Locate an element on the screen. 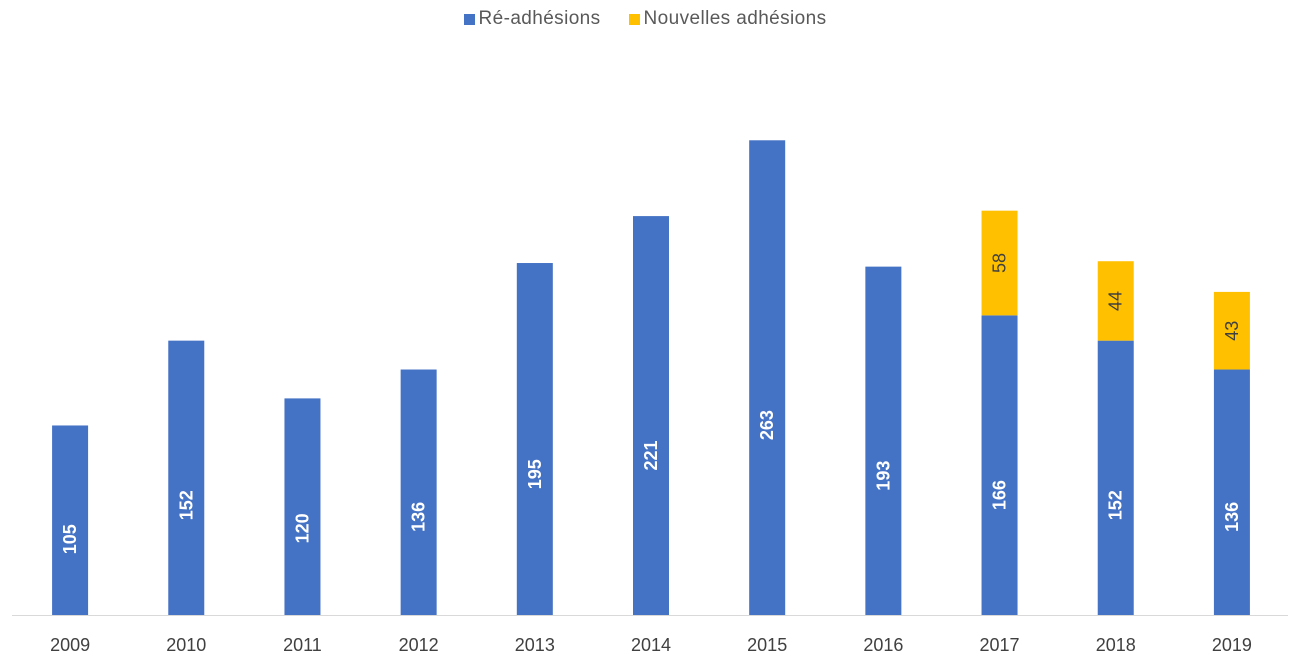  x-tick-label-2010: 2010 is located at coordinates (186, 645).